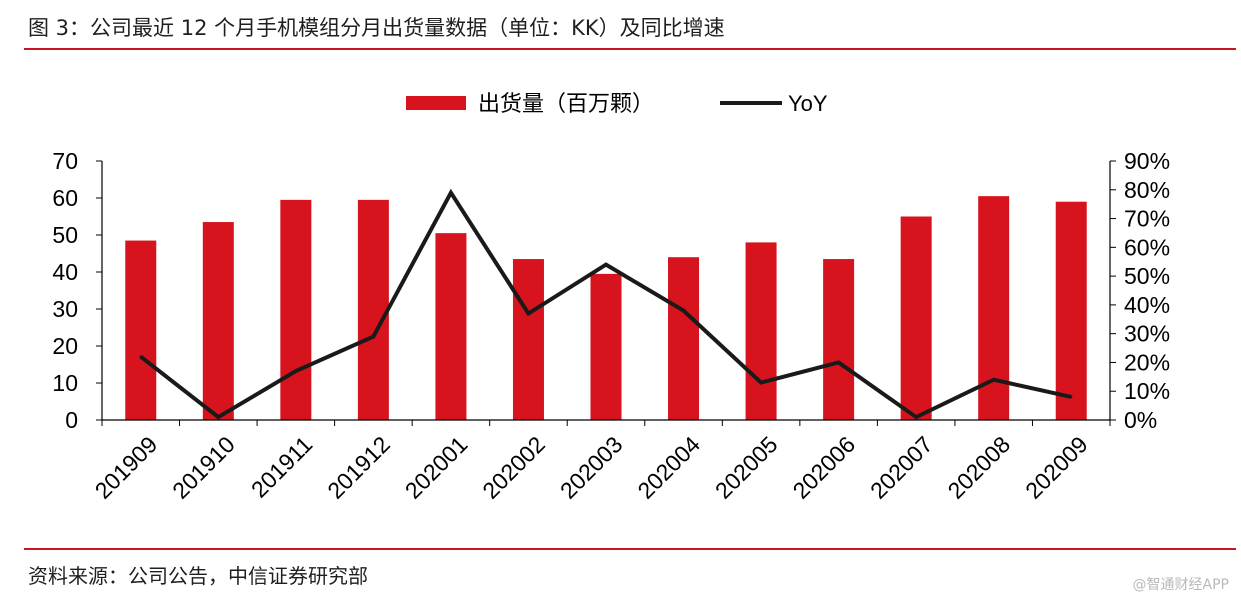 The width and height of the screenshot is (1241, 604). What do you see at coordinates (65, 161) in the screenshot?
I see `left-tick-label: 70` at bounding box center [65, 161].